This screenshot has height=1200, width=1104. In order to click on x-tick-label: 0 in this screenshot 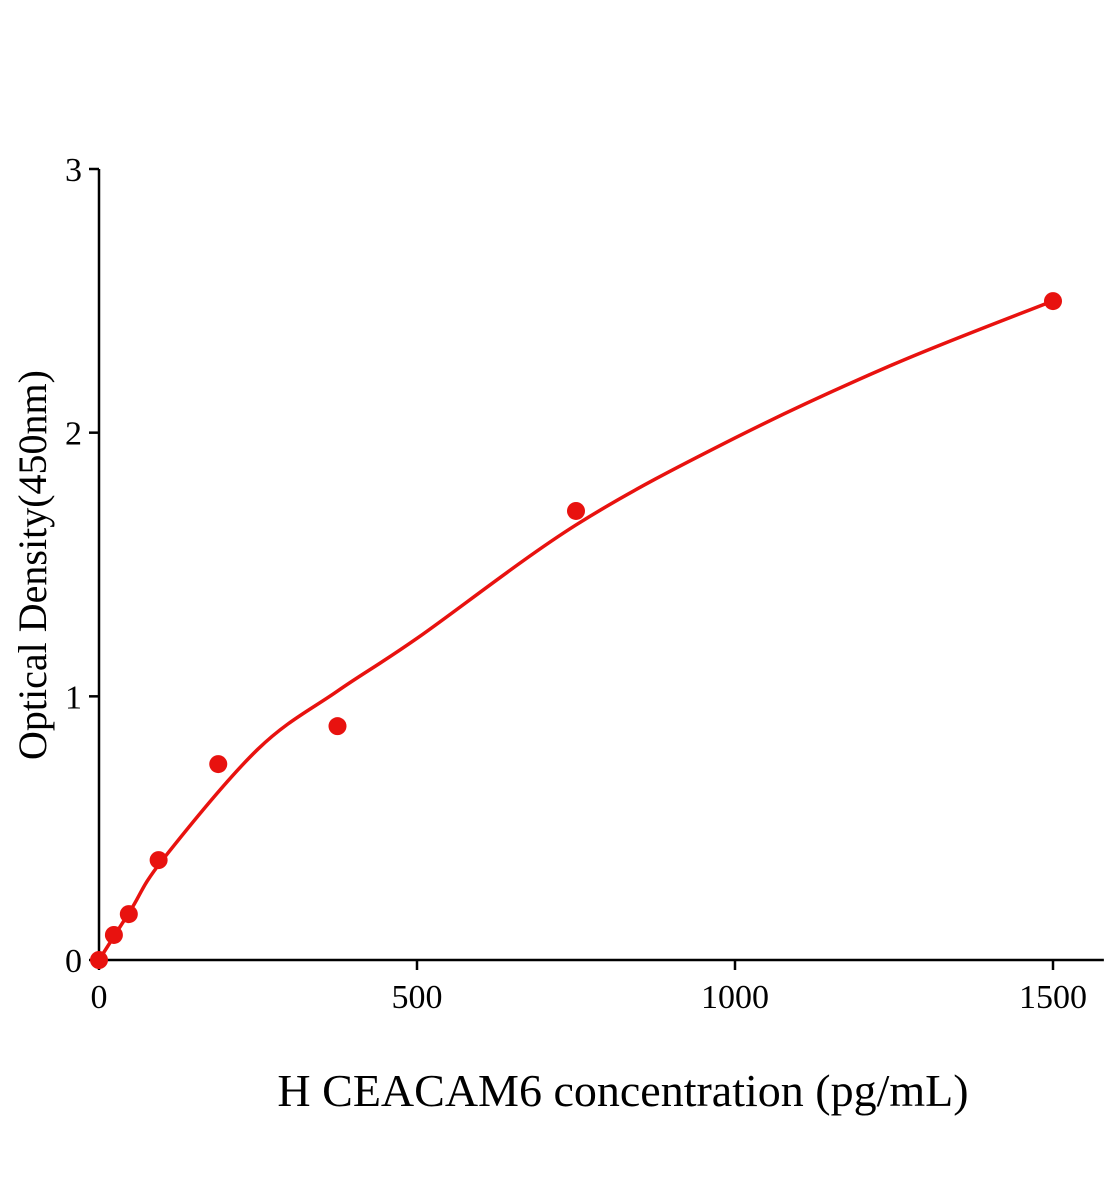, I will do `click(99, 997)`.